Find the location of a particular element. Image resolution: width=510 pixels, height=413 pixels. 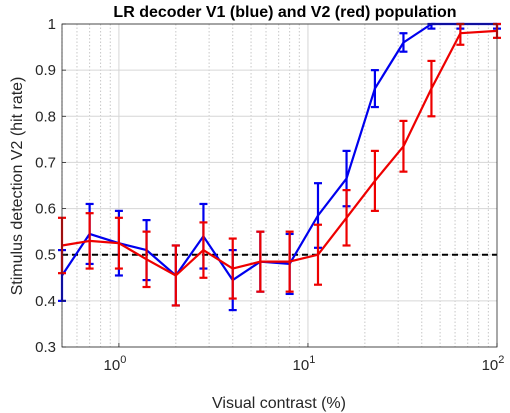

y-tick-label: 0.8 is located at coordinates (45, 116).